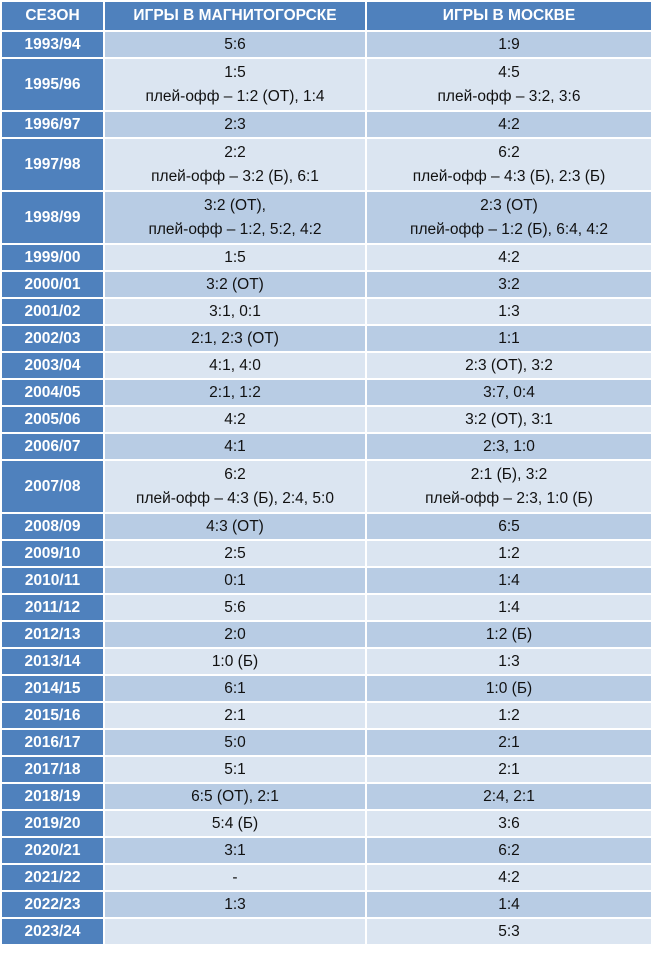  What do you see at coordinates (235, 365) in the screenshot?
I see `score-cell: 4:1, 4:0` at bounding box center [235, 365].